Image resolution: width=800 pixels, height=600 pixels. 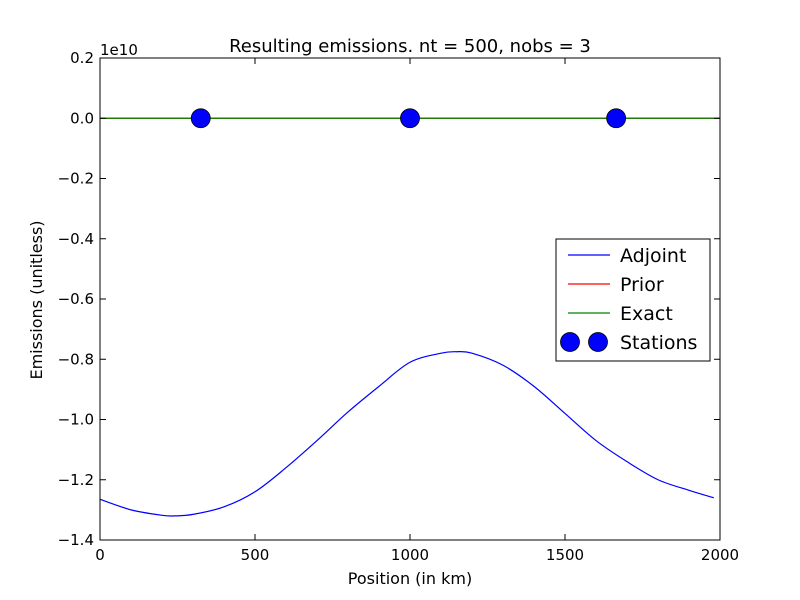 I want to click on y-tick-label: −1.2, so click(x=76, y=480).